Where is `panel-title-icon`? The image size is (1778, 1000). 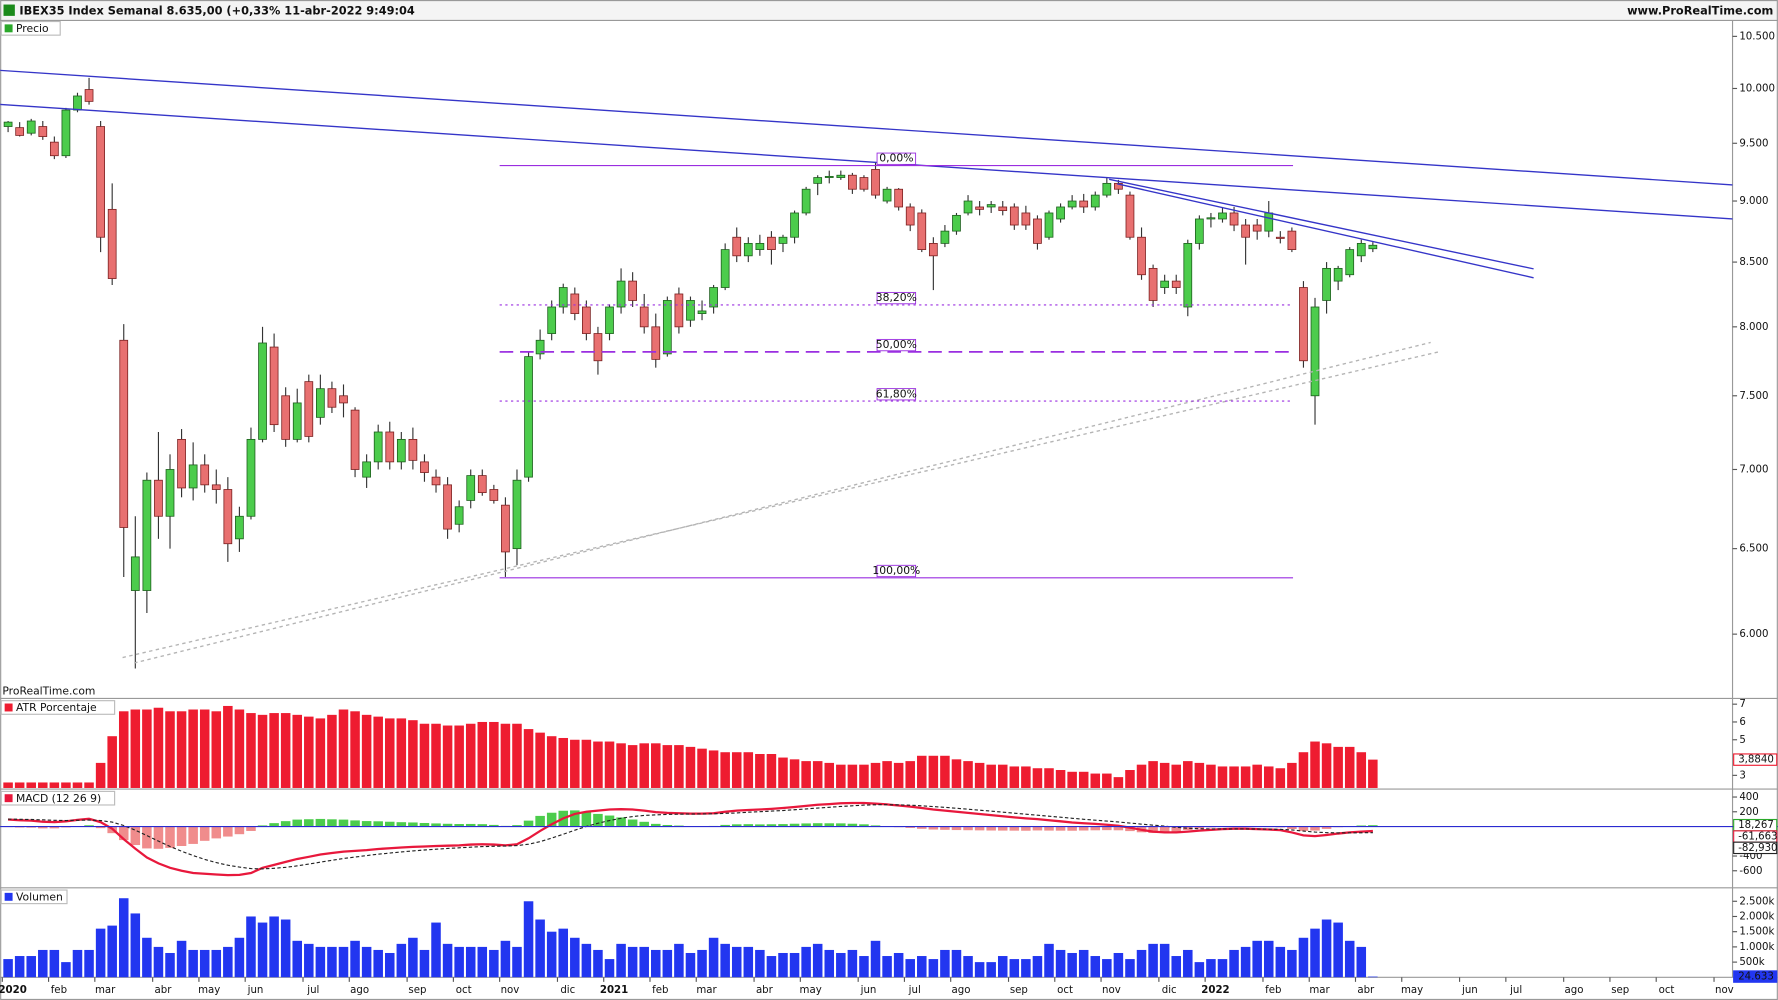 panel-title-icon is located at coordinates (8, 28).